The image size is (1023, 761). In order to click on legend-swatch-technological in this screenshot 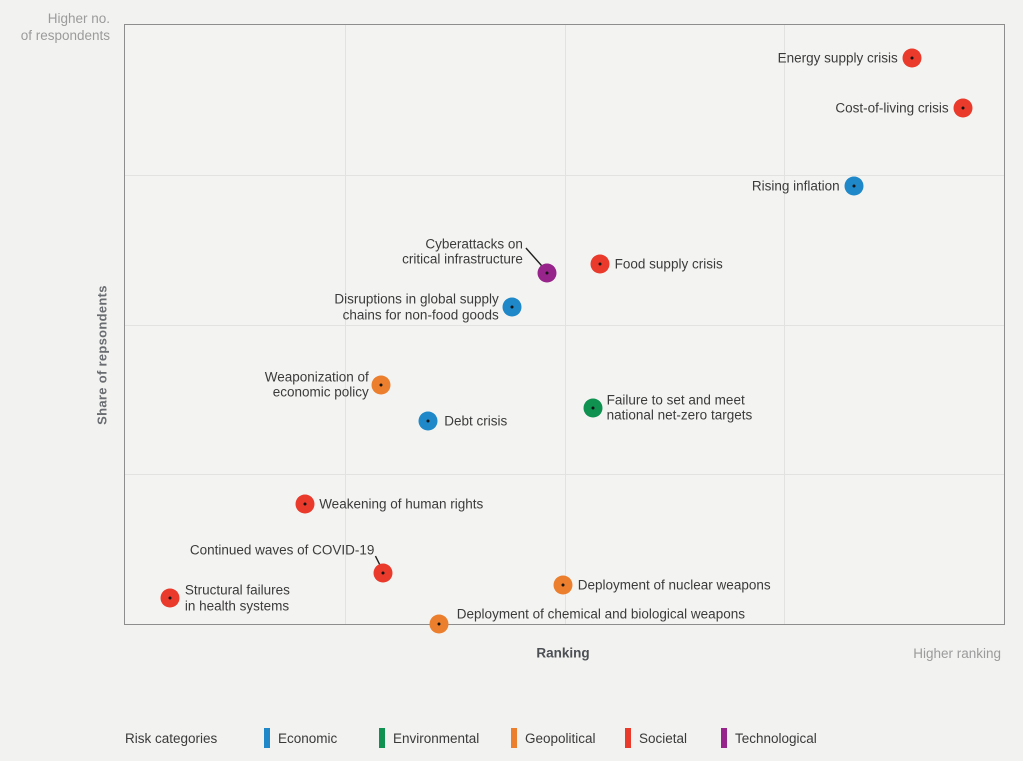, I will do `click(724, 738)`.